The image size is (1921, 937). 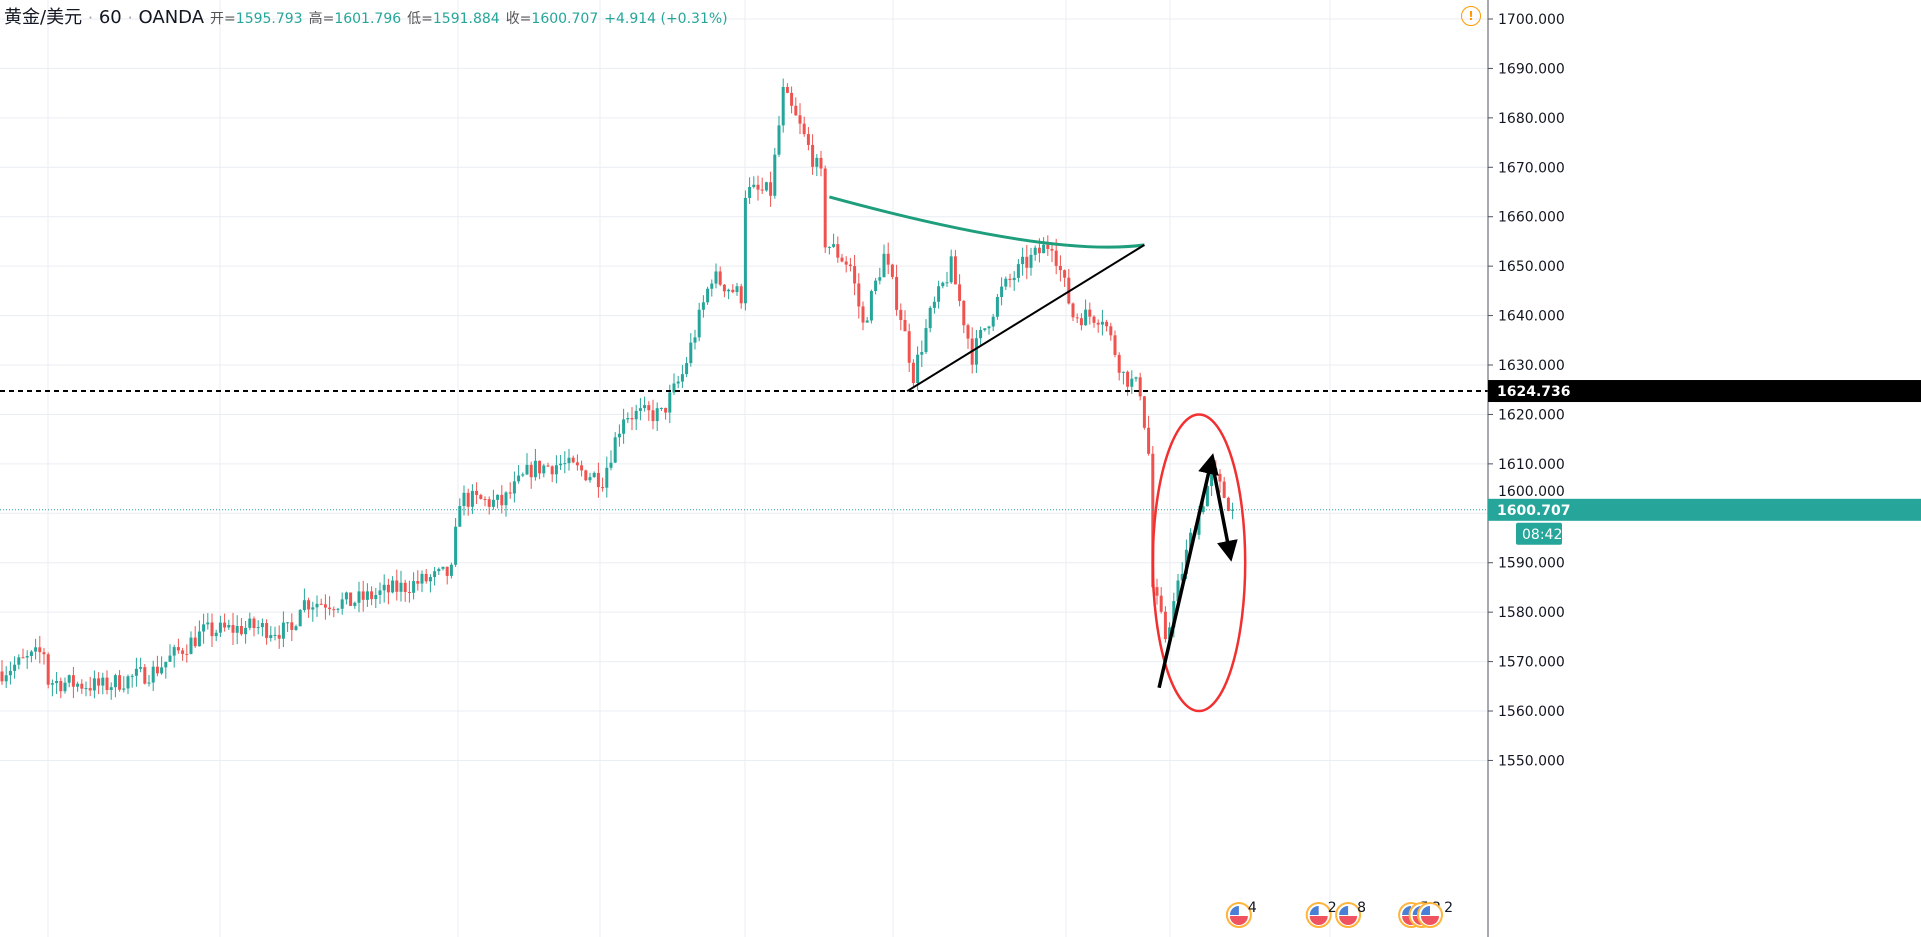 I want to click on resistance-arc, so click(x=987, y=222).